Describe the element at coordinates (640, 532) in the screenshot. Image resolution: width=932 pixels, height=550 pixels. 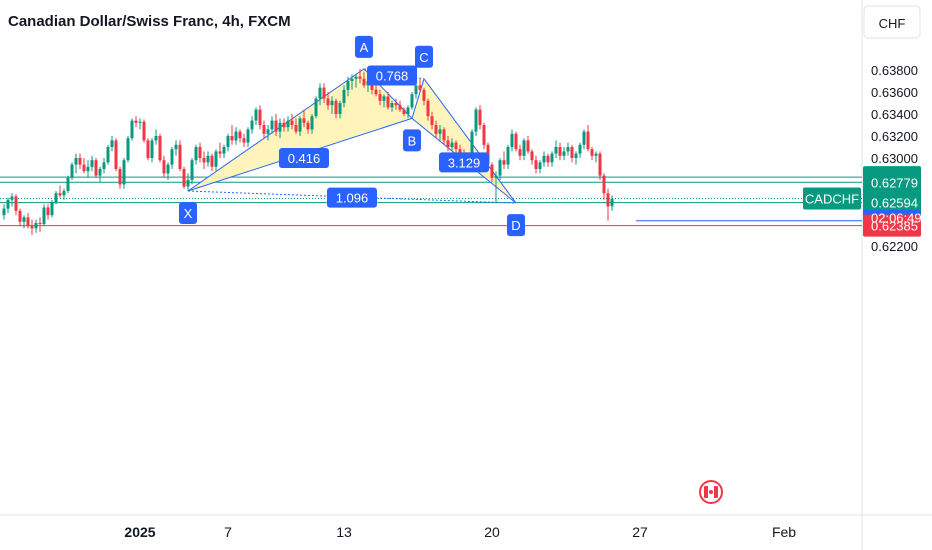
I see `x-tick-label: 27` at that location.